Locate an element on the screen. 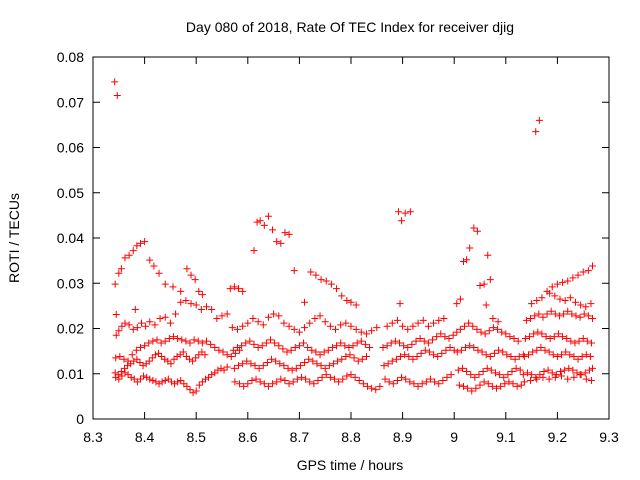 The width and height of the screenshot is (640, 480). x-tick-label: 9 is located at coordinates (454, 437).